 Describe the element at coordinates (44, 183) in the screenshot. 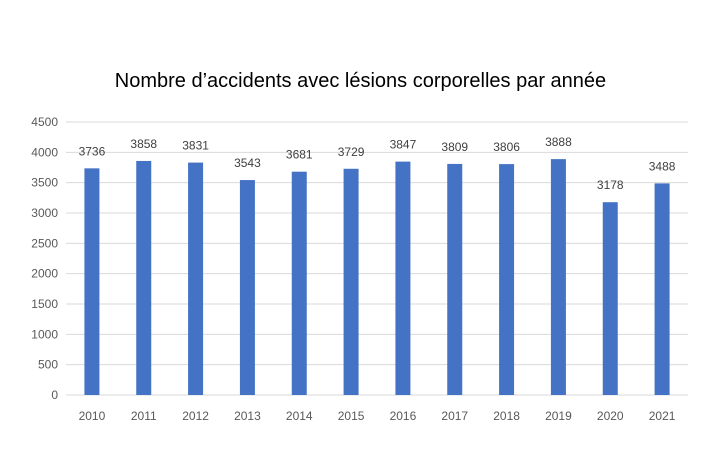

I see `y-tick-label: 3500` at that location.